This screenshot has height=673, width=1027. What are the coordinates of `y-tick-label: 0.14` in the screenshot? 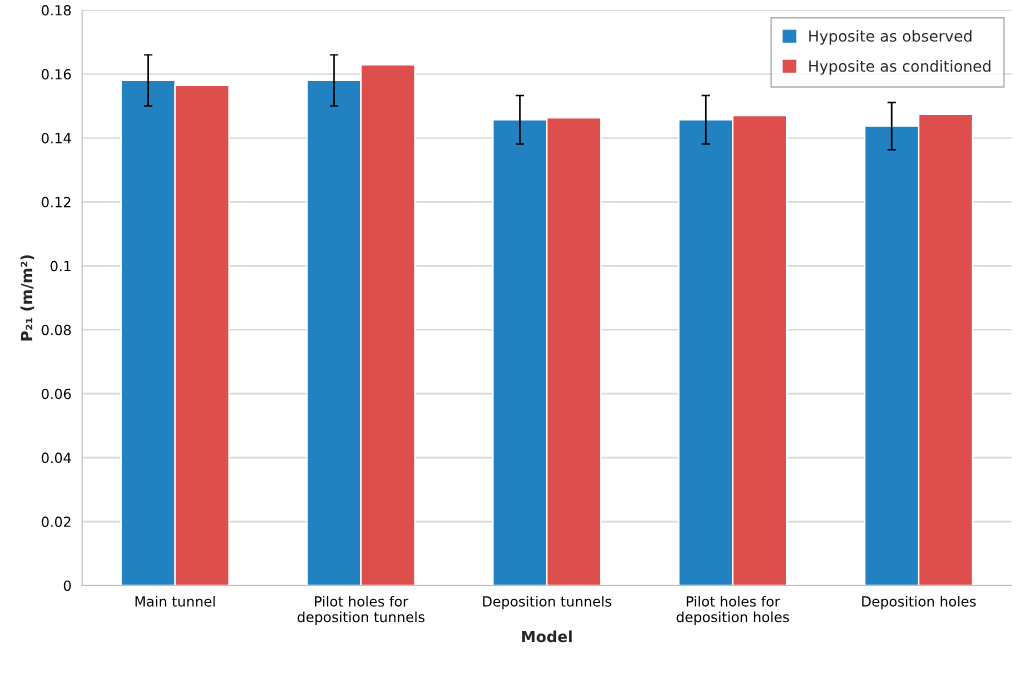 It's located at (56, 138).